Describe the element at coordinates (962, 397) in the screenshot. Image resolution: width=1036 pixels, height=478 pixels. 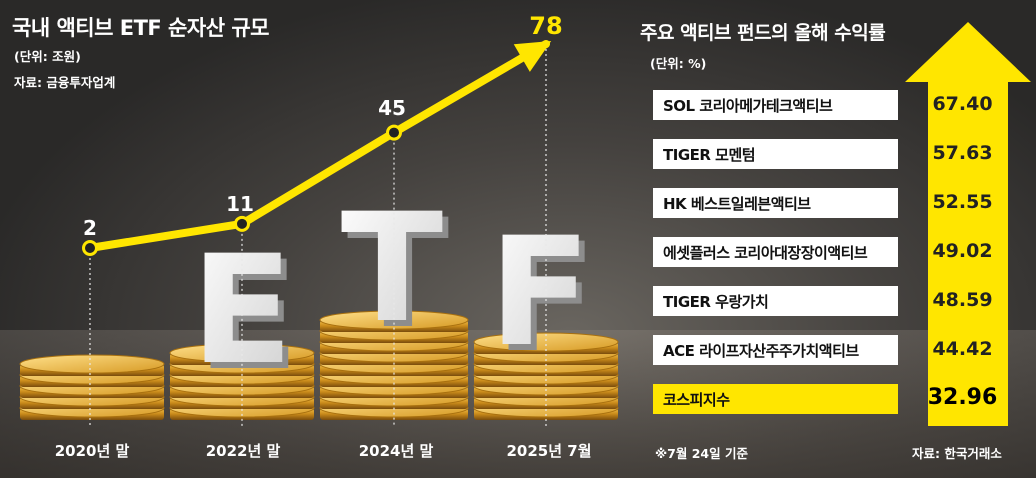
I see `fund-value-index: 32.96` at that location.